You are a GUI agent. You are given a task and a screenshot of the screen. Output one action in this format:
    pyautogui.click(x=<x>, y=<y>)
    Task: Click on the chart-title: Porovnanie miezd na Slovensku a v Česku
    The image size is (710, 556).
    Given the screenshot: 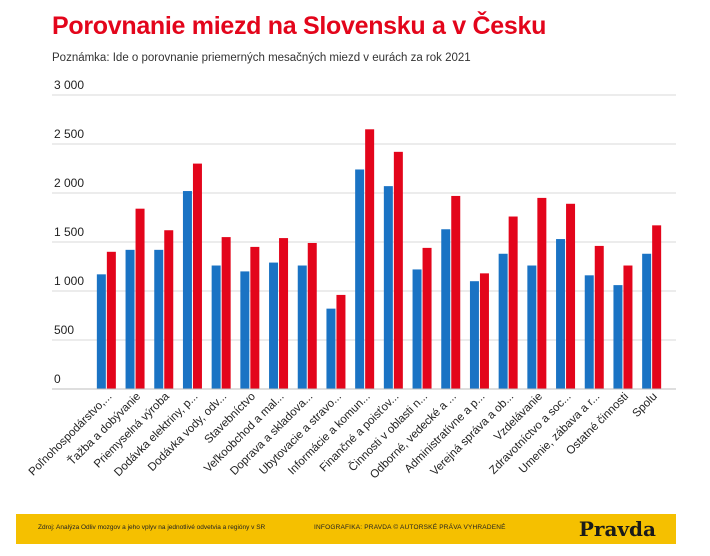 What is the action you would take?
    pyautogui.click(x=299, y=26)
    